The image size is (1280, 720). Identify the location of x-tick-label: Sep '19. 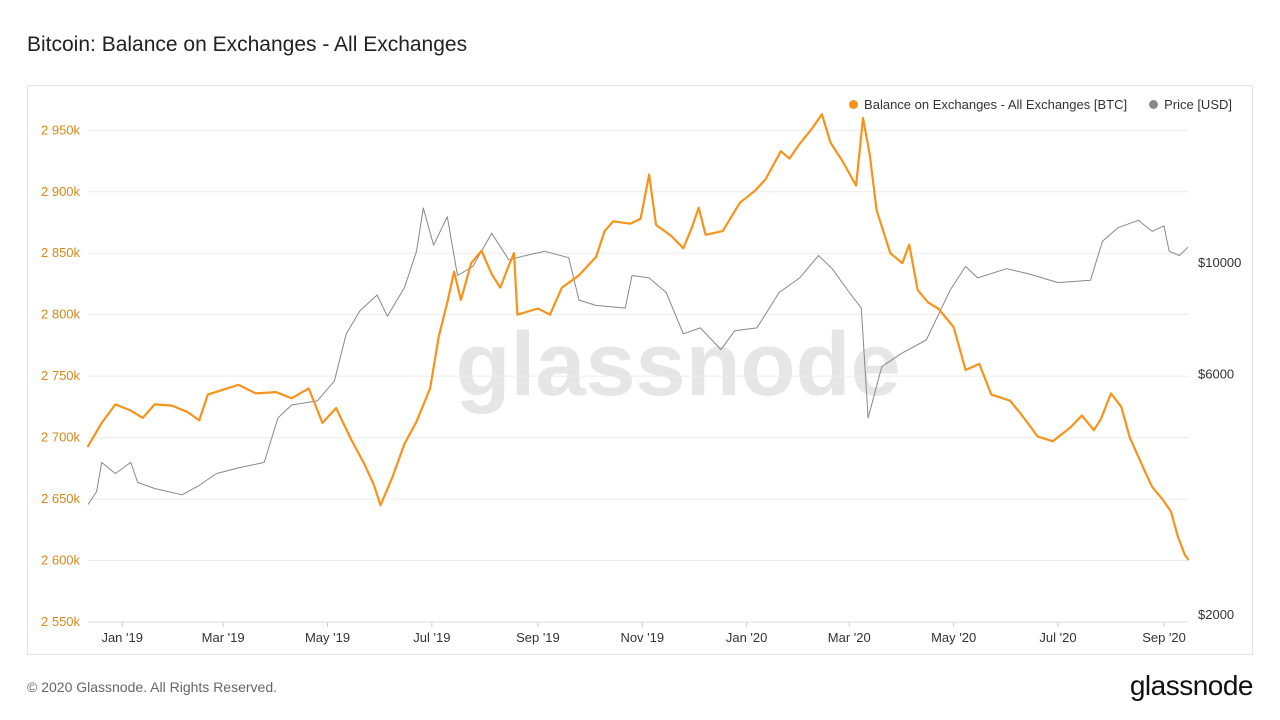
(538, 637).